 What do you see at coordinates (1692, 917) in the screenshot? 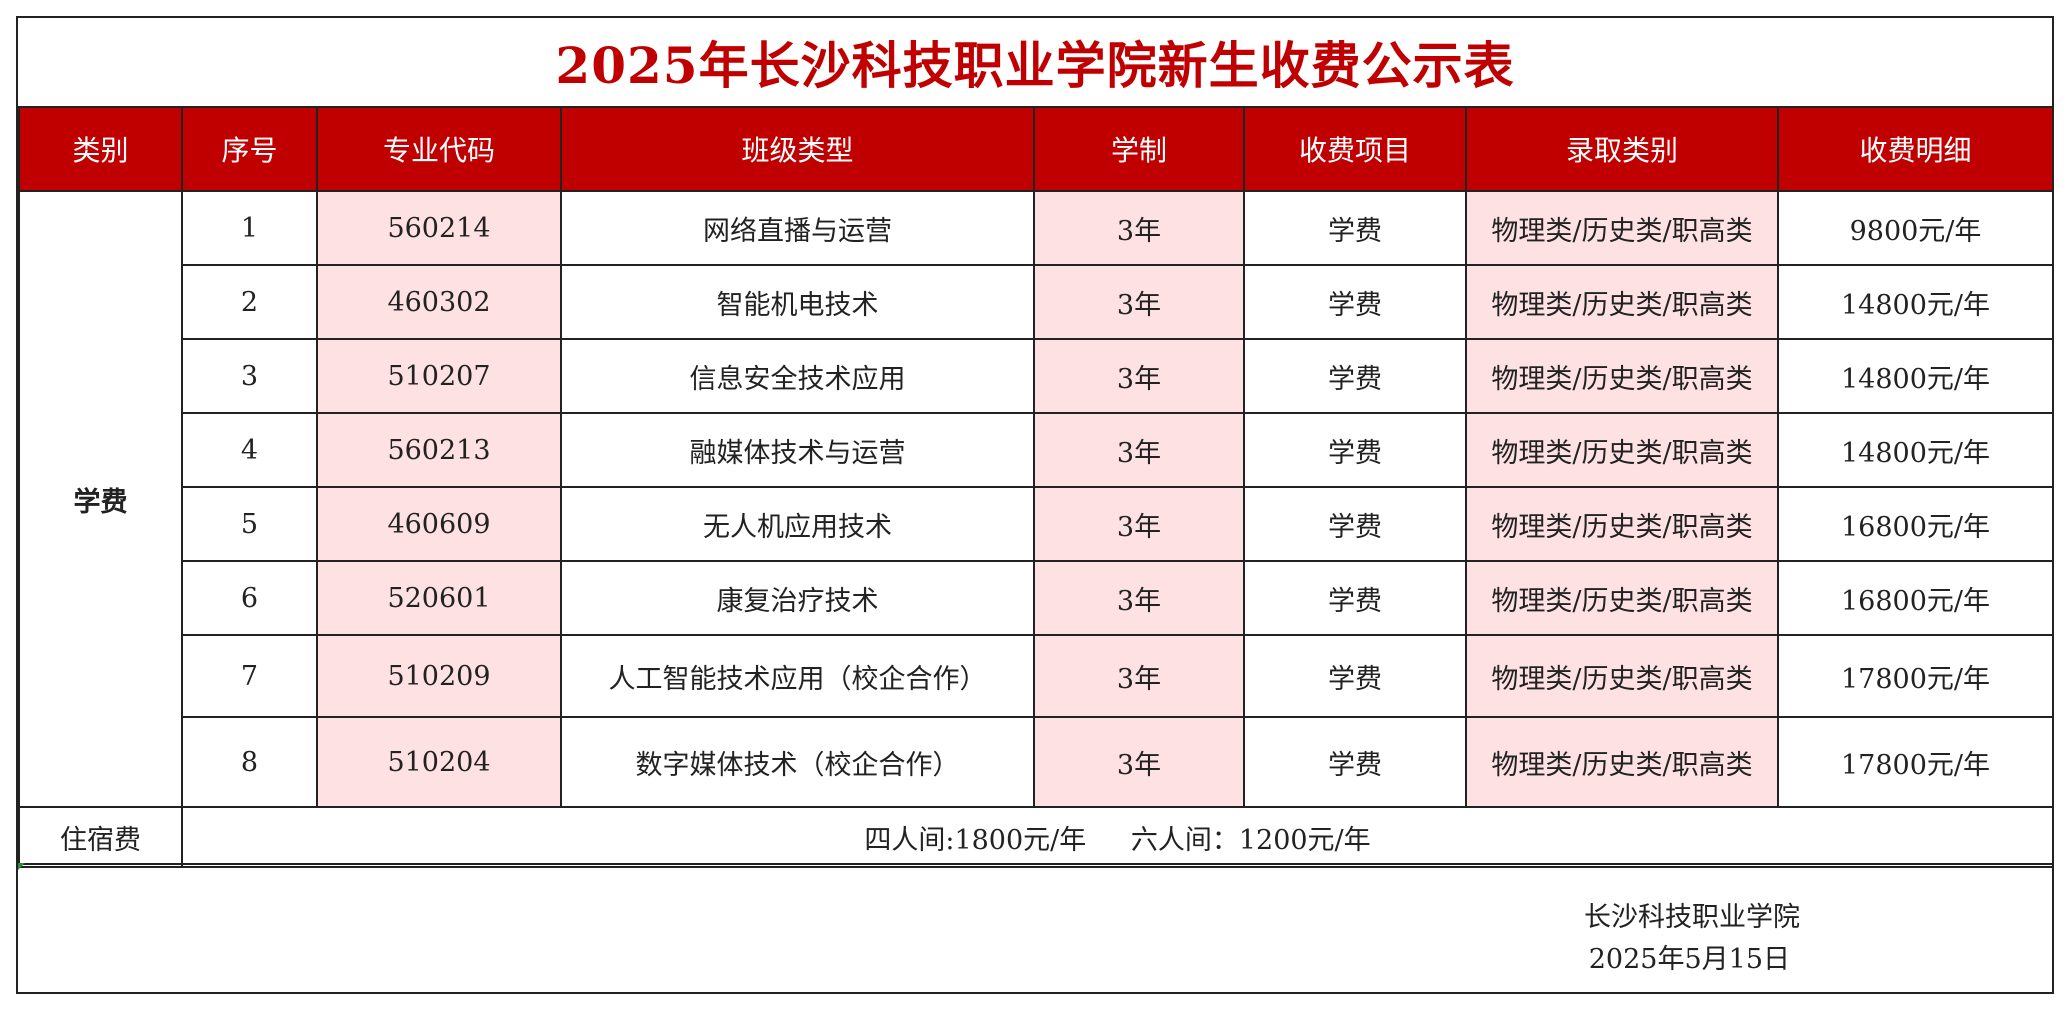
I see `issuer-name: 长沙科技职业学院` at bounding box center [1692, 917].